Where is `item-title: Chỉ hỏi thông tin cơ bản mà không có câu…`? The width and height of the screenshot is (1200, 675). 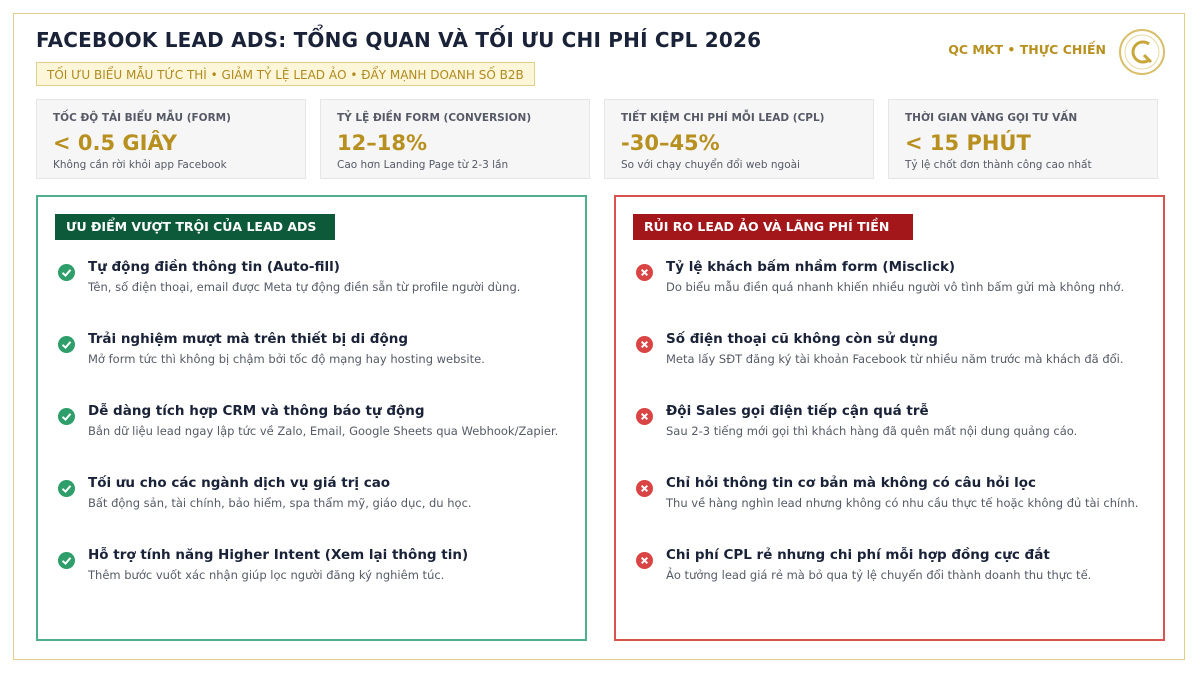
item-title: Chỉ hỏi thông tin cơ bản mà không có câu… is located at coordinates (851, 483).